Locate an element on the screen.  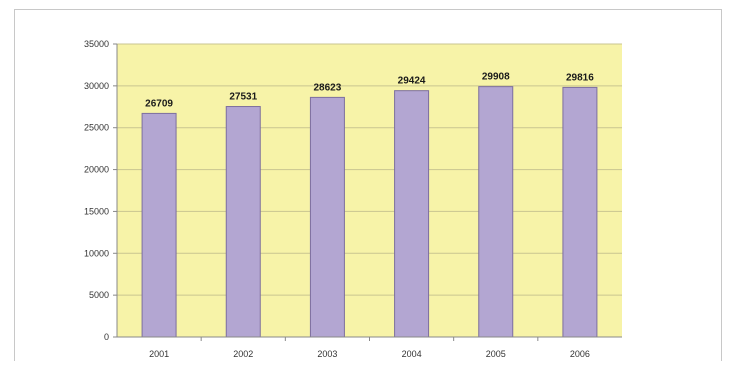
x-tick-label: 2006 is located at coordinates (580, 354).